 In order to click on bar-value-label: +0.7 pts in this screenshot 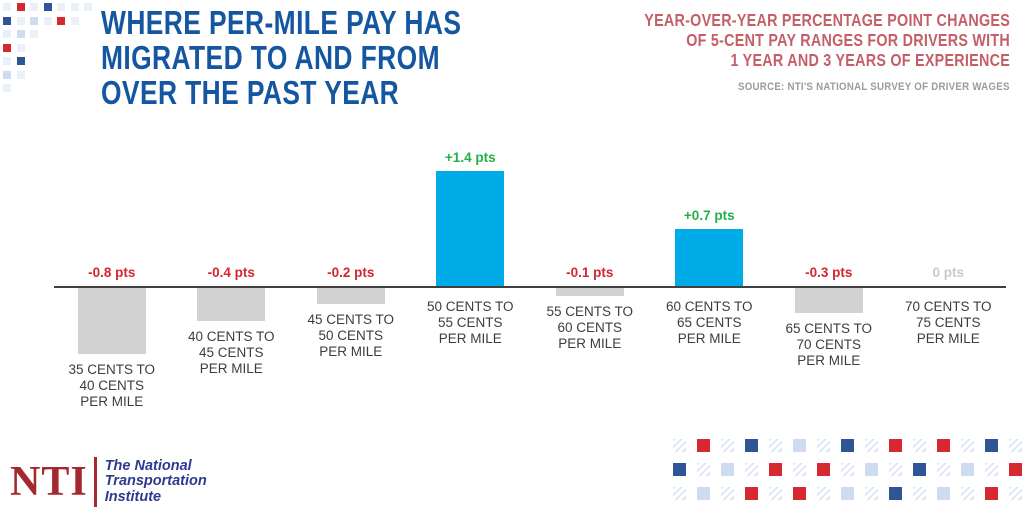, I will do `click(709, 215)`.